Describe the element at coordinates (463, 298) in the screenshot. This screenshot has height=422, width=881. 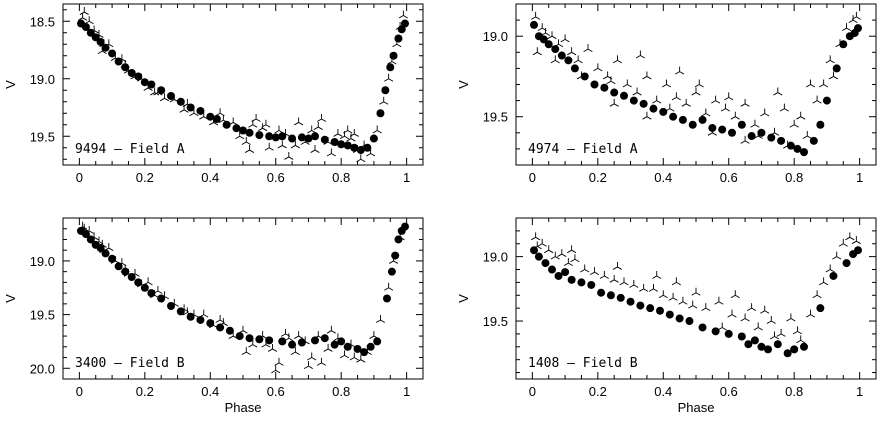
I see `y-axis-label: V` at that location.